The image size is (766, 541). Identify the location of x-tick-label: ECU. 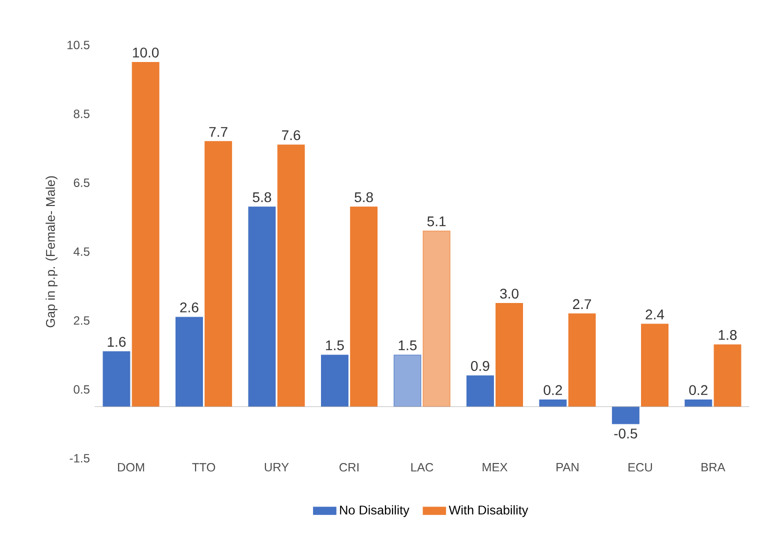
(640, 467).